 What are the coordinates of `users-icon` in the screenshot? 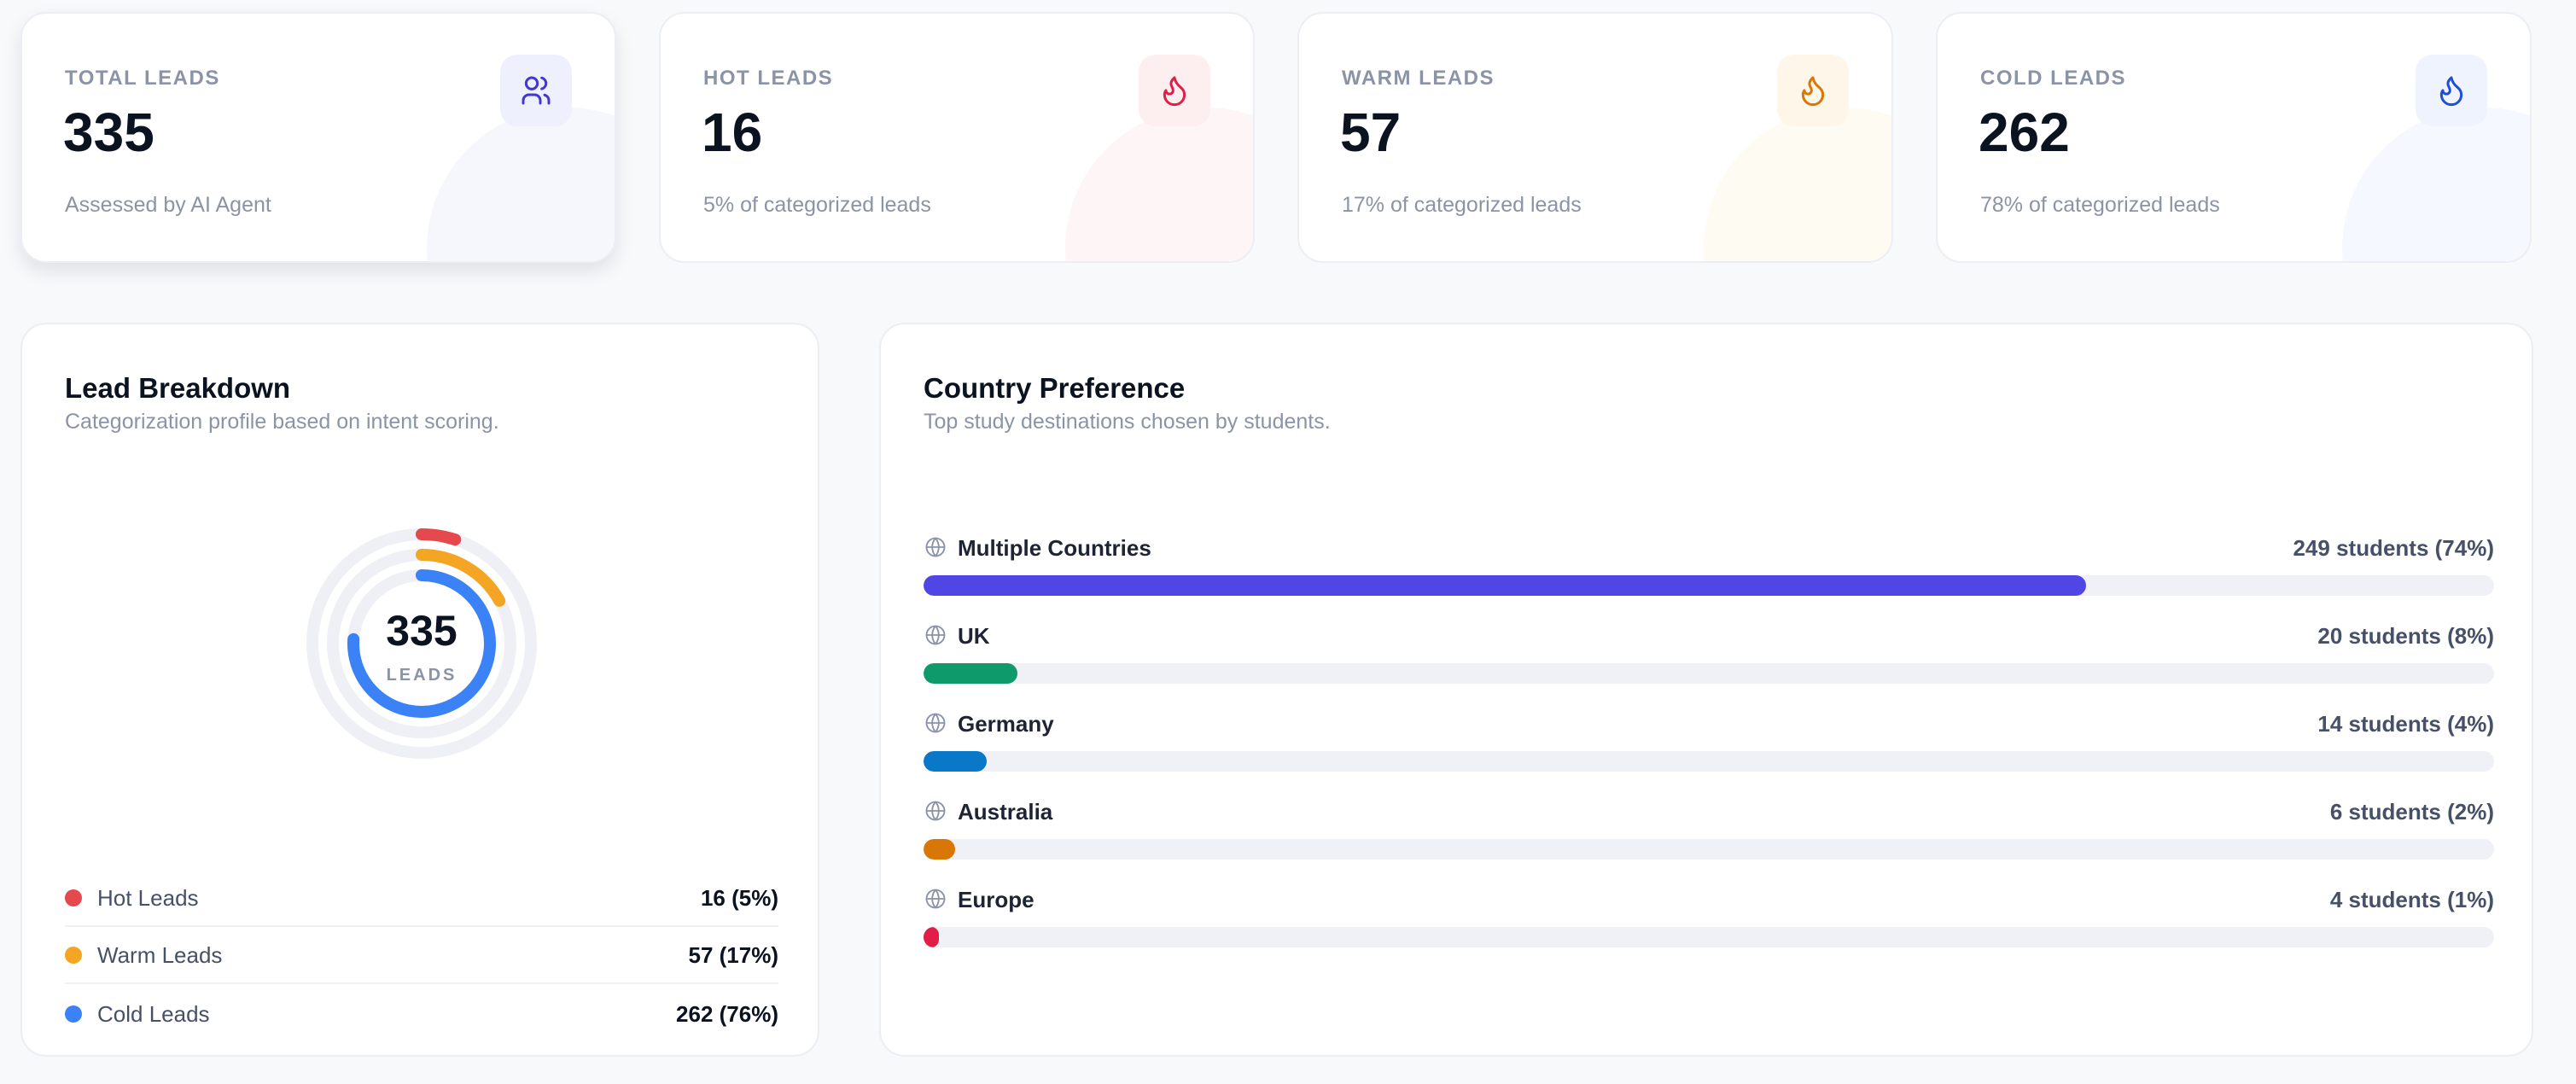 It's located at (536, 90).